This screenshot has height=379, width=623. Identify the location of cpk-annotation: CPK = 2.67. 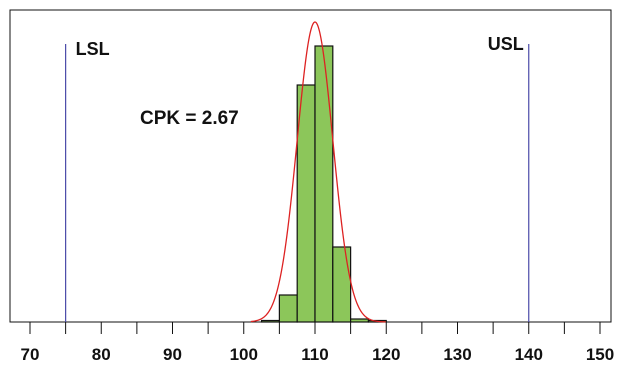
(189, 118).